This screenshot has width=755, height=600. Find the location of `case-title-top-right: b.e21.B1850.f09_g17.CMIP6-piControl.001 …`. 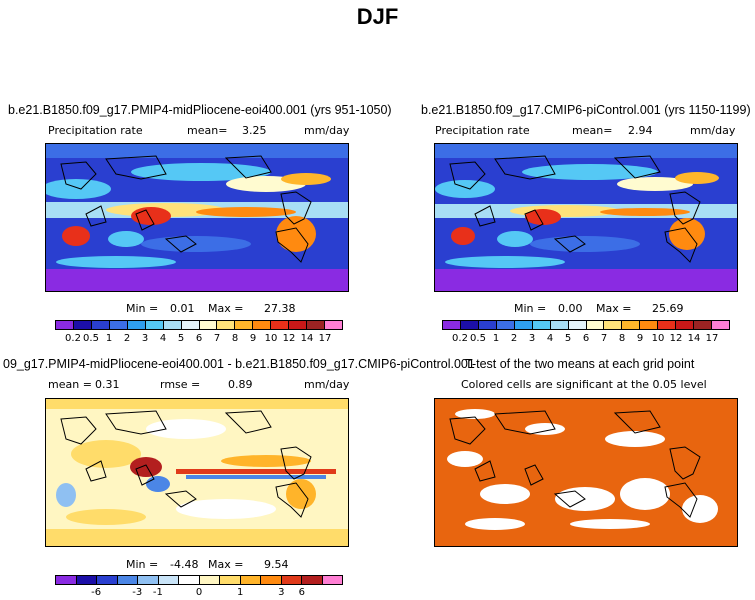

case-title-top-right: b.e21.B1850.f09_g17.CMIP6-piControl.001 … is located at coordinates (586, 110).